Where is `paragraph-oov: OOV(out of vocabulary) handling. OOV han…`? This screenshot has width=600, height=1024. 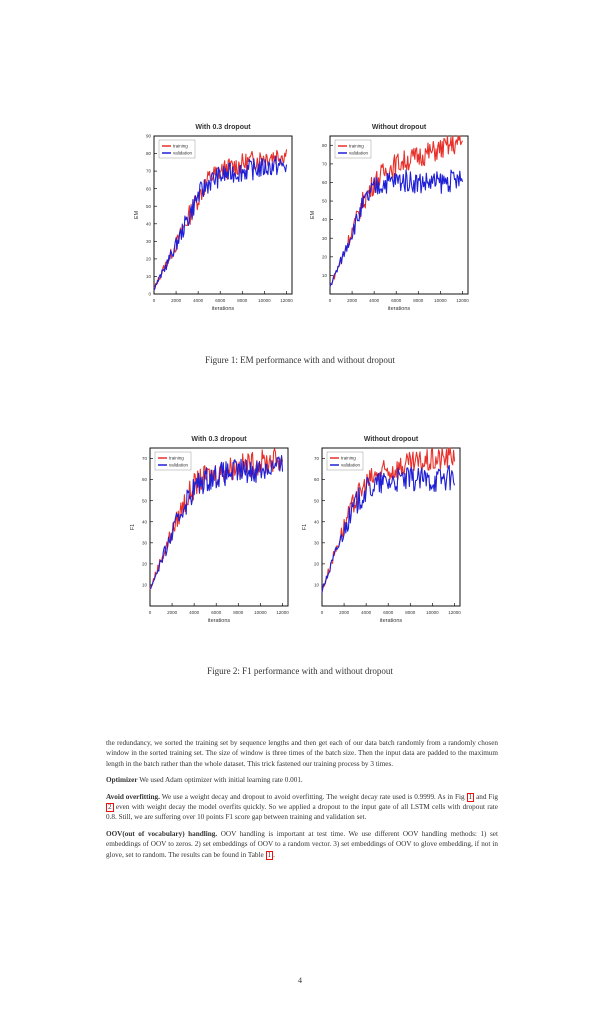
paragraph-oov: OOV(out of vocabulary) handling. OOV han… is located at coordinates (302, 844).